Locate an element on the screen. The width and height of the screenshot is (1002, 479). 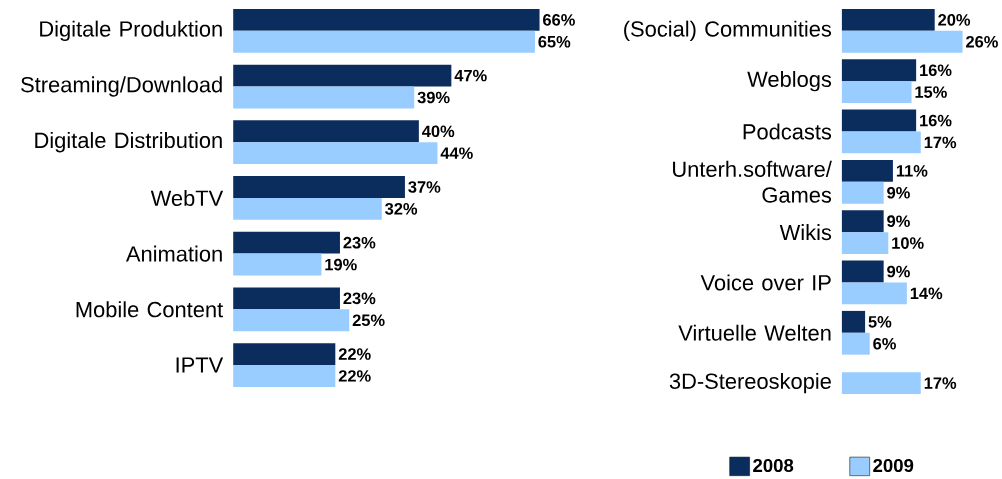
data-label: 26% is located at coordinates (982, 41).